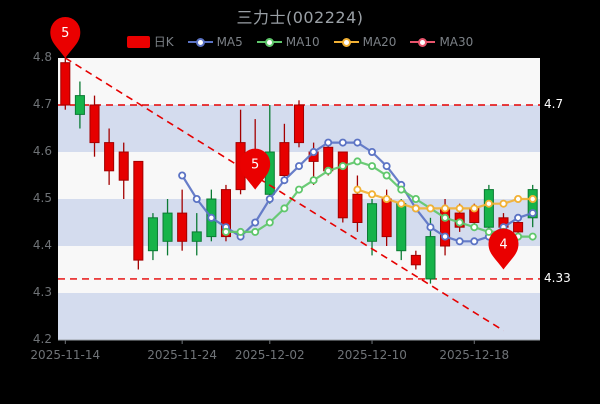 The image size is (600, 404). What do you see at coordinates (269, 355) in the screenshot?
I see `x-axis-tick-label: 2025-12-02` at bounding box center [269, 355].